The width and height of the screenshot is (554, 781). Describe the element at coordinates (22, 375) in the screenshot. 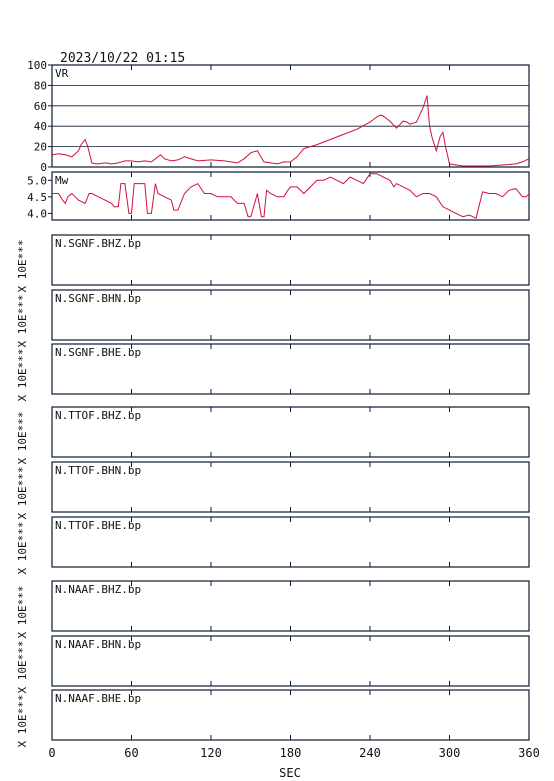

I see `station-ylabel-2: X 10E***` at that location.